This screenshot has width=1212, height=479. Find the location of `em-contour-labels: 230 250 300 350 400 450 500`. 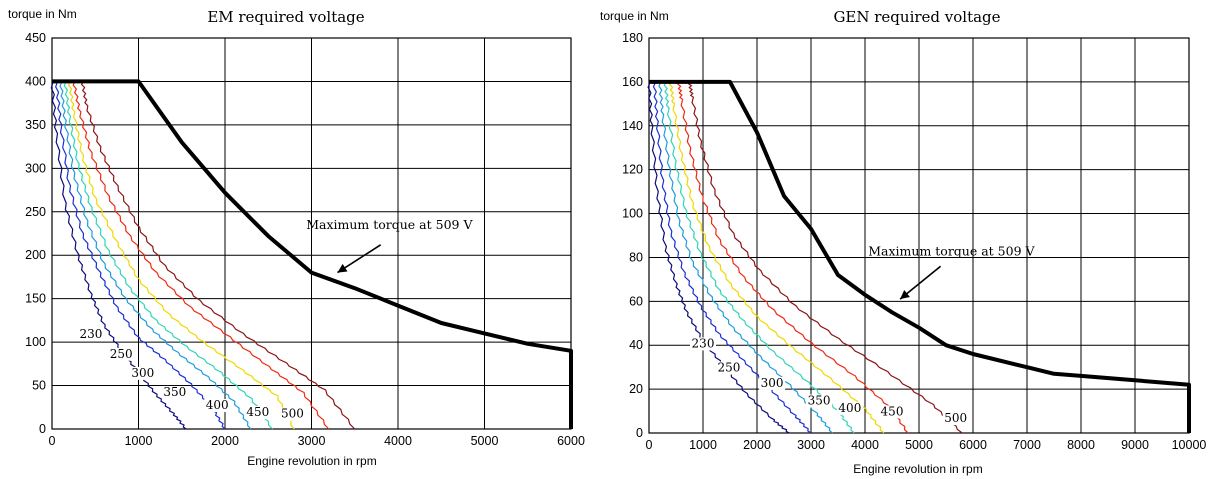

em-contour-labels: 230 250 300 350 400 450 500 is located at coordinates (191, 374).